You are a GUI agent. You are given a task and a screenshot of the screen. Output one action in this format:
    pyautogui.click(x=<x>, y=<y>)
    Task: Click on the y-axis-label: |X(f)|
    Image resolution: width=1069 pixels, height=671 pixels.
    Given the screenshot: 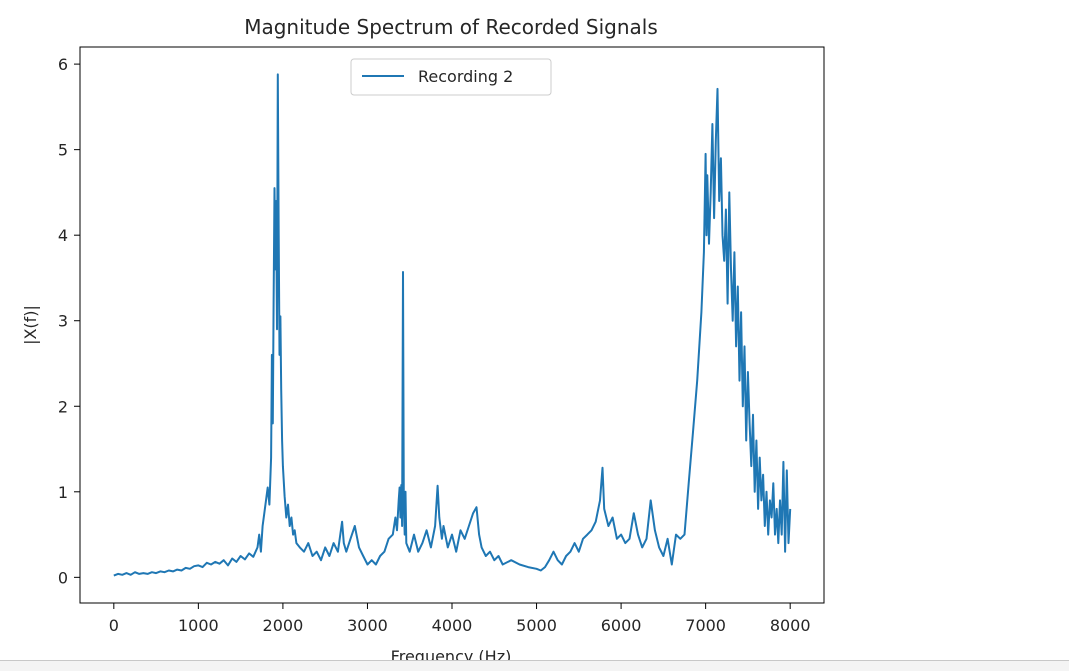 What is the action you would take?
    pyautogui.click(x=30, y=325)
    